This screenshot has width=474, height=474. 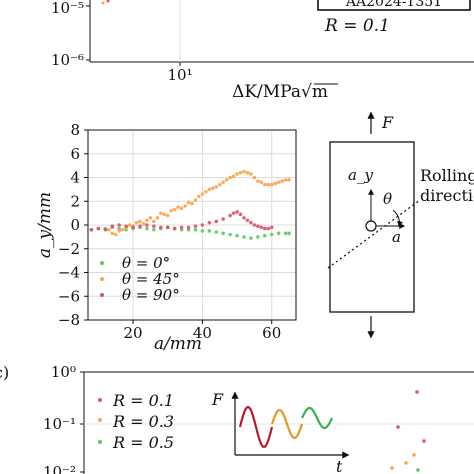 What do you see at coordinates (143, 400) in the screenshot?
I see `legend-label-r01: R = 0.1` at bounding box center [143, 400].